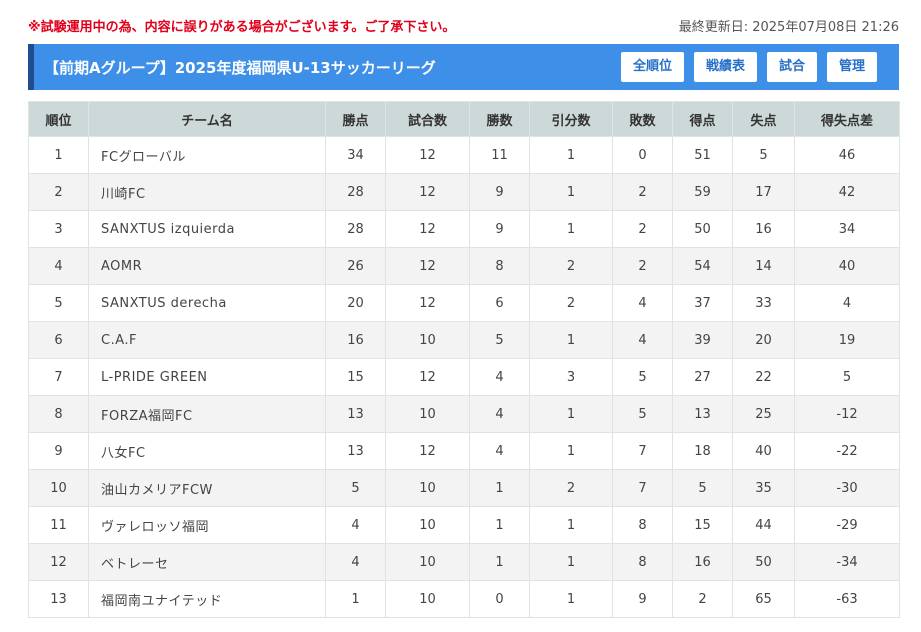 The height and width of the screenshot is (632, 921). Describe the element at coordinates (702, 377) in the screenshot. I see `cell-goals-for: 27` at that location.